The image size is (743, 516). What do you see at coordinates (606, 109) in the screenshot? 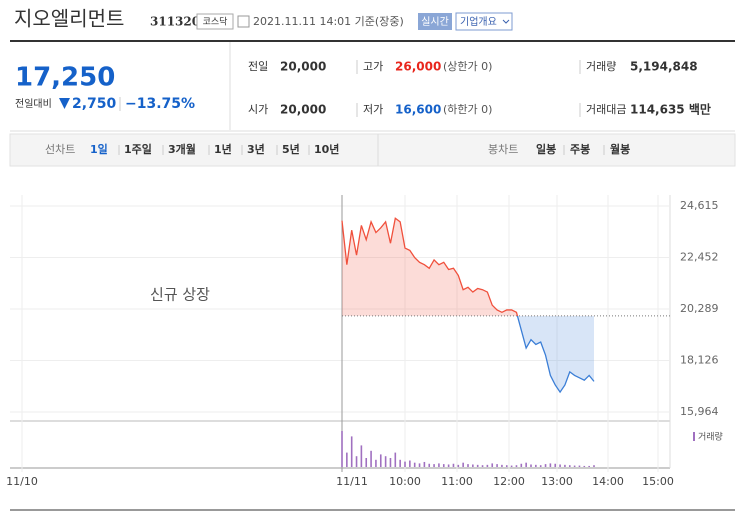
I see `stat-label: 거래대금` at bounding box center [606, 109].